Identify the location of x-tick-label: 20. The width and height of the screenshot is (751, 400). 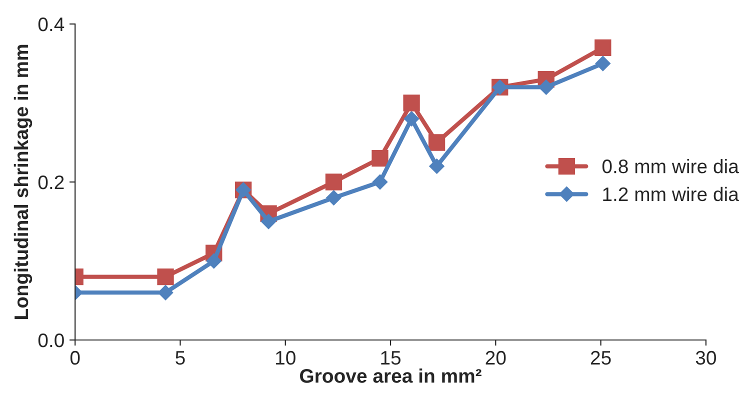
(496, 357).